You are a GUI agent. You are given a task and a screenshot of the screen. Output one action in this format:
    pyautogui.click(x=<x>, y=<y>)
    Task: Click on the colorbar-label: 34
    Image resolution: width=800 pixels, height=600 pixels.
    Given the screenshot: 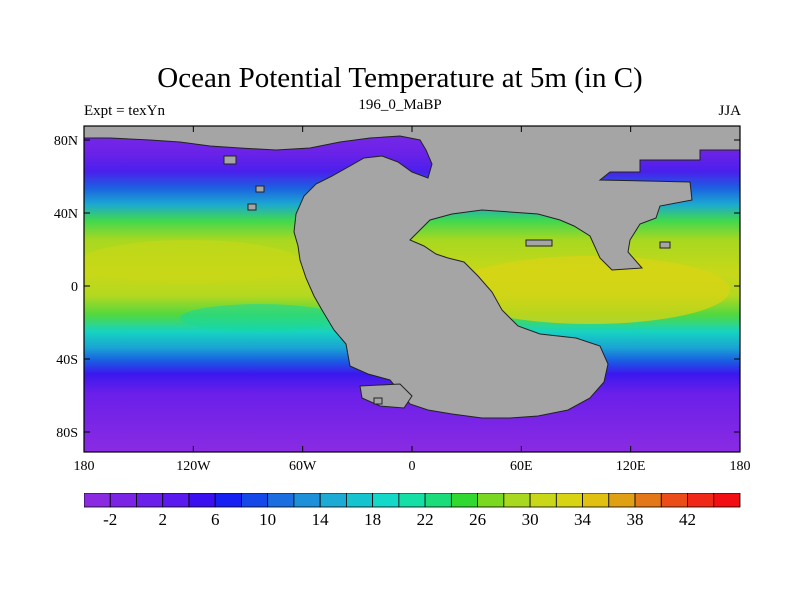 What is the action you would take?
    pyautogui.click(x=583, y=519)
    